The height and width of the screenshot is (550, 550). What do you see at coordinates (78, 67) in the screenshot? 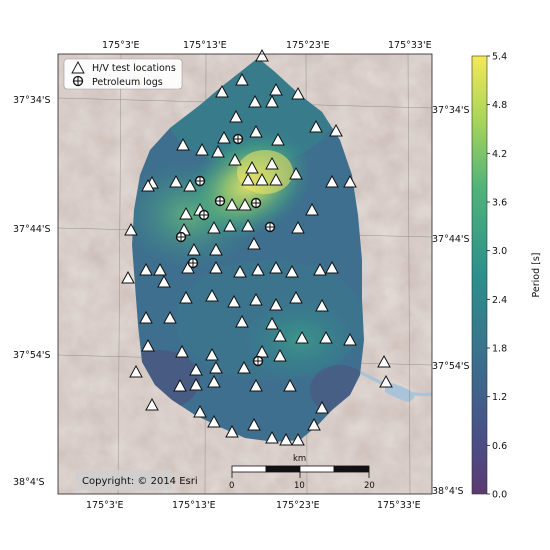
I see `triangle-marker-icon` at bounding box center [78, 67].